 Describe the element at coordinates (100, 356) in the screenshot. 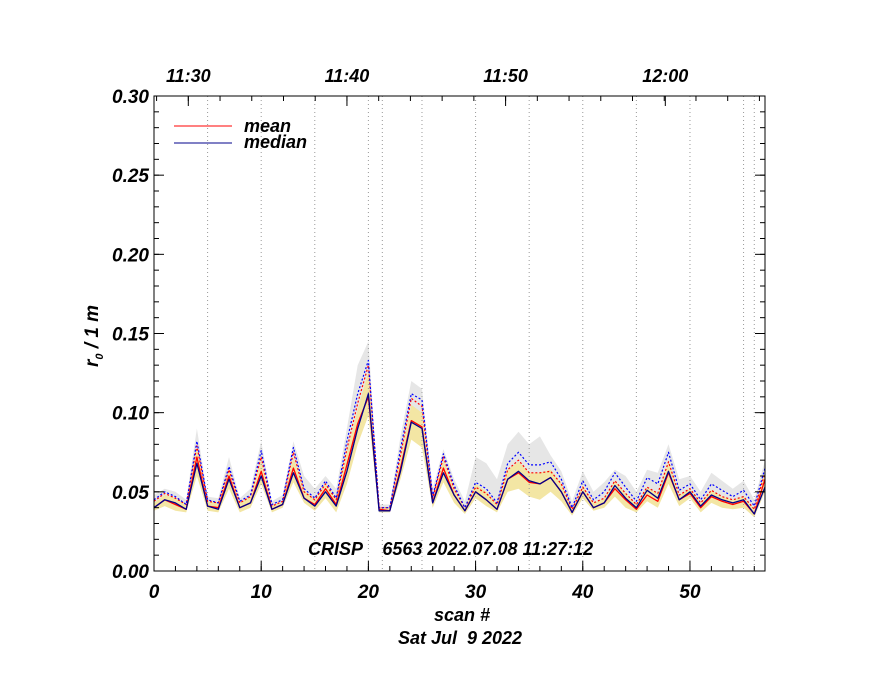

I see `y-axis-label-sub: 0` at that location.